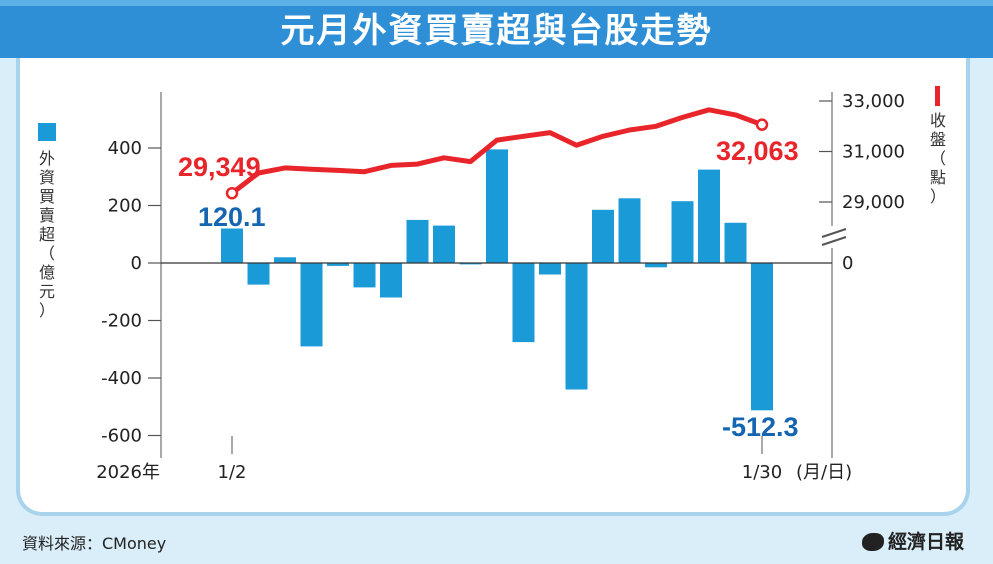  Describe the element at coordinates (121, 321) in the screenshot. I see `left-tick-label: -200` at that location.